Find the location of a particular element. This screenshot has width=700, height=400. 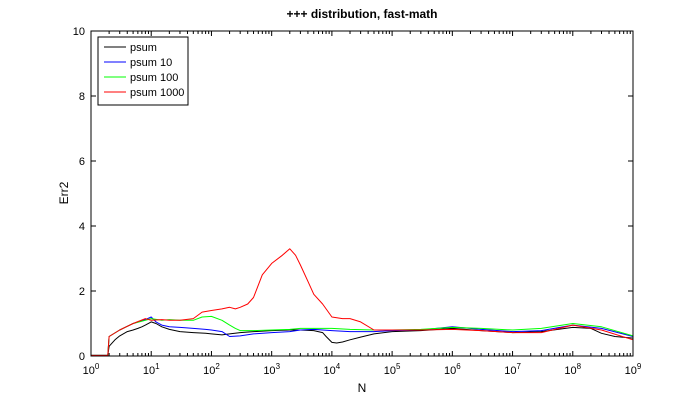

legend-box is located at coordinates (143, 71).